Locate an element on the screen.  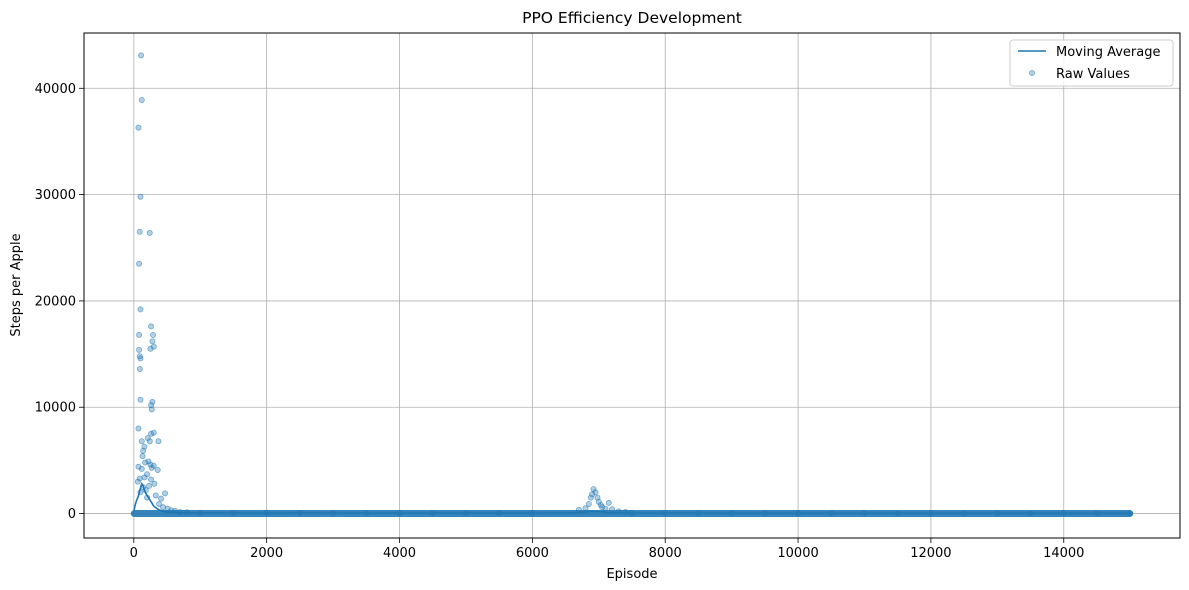
legend-label-raw-values: Raw Values is located at coordinates (1093, 74).